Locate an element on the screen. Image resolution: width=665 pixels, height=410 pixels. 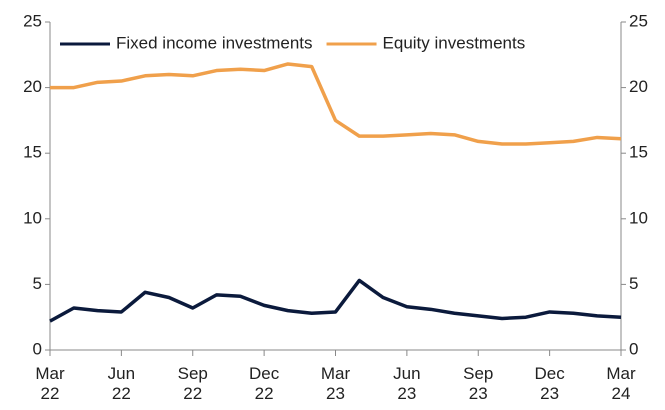
x-tick-label: Sep 22 is located at coordinates (192, 383).